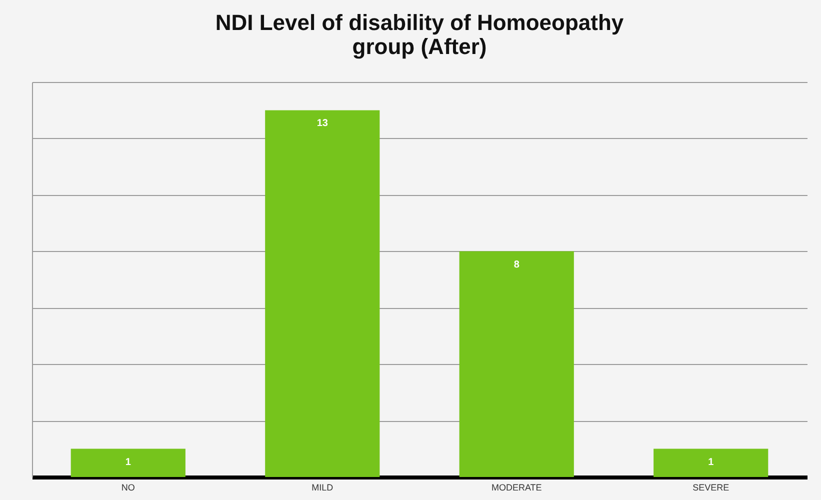  What do you see at coordinates (517, 264) in the screenshot?
I see `data-label: 8` at bounding box center [517, 264].